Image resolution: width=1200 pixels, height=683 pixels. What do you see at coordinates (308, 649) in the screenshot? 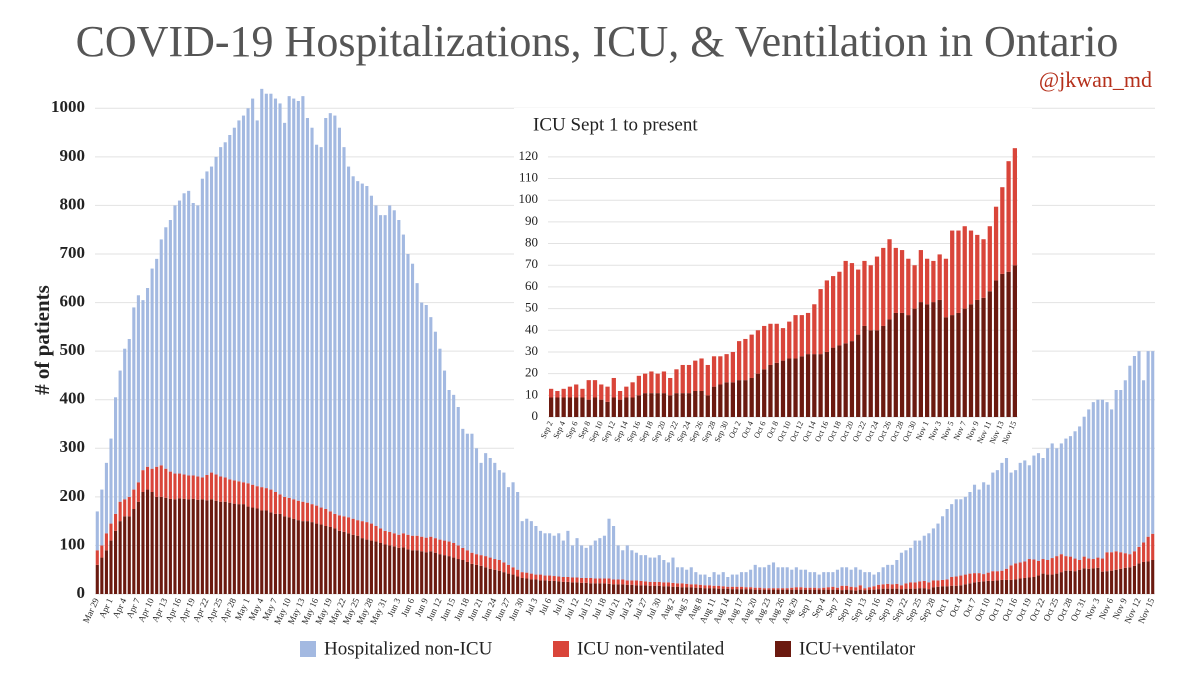
I see `legend-swatch` at bounding box center [308, 649].